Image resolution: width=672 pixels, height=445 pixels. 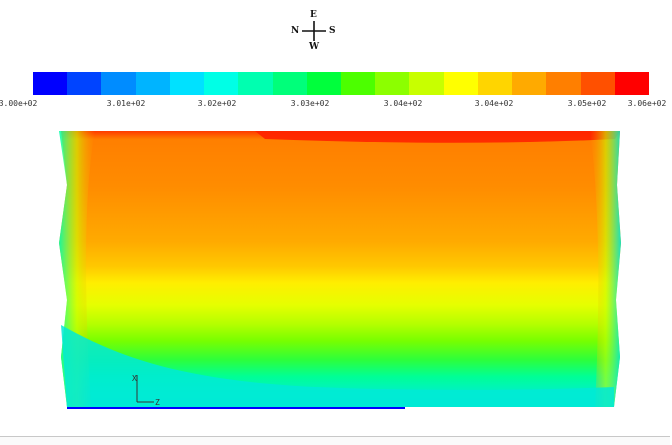 I want to click on color-legend-bar, so click(x=341, y=83).